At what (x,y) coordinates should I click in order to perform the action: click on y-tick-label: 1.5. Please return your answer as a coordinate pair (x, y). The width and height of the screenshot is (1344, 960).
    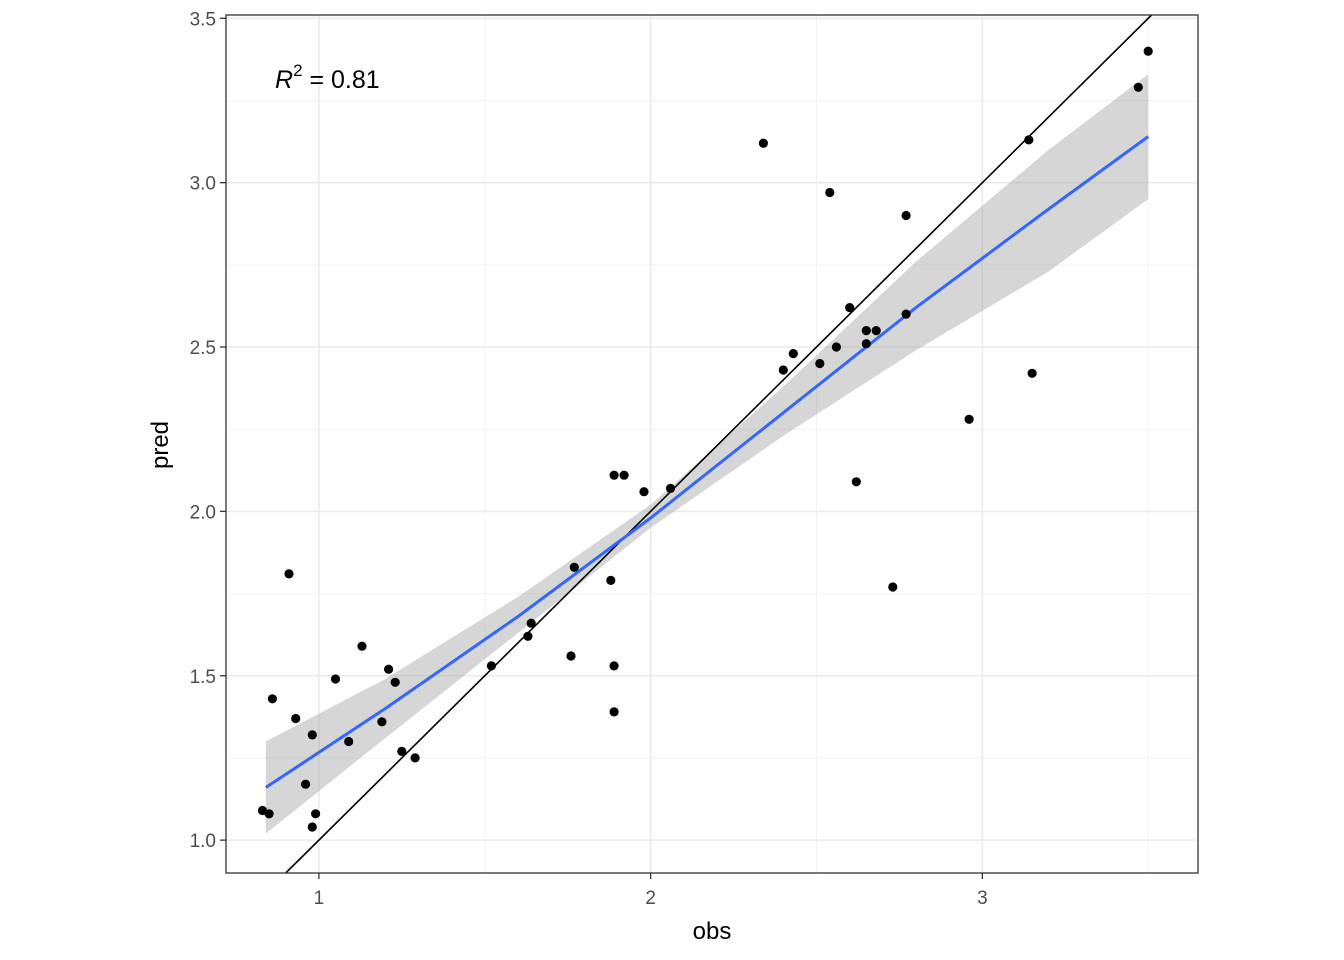
    Looking at the image, I should click on (203, 677).